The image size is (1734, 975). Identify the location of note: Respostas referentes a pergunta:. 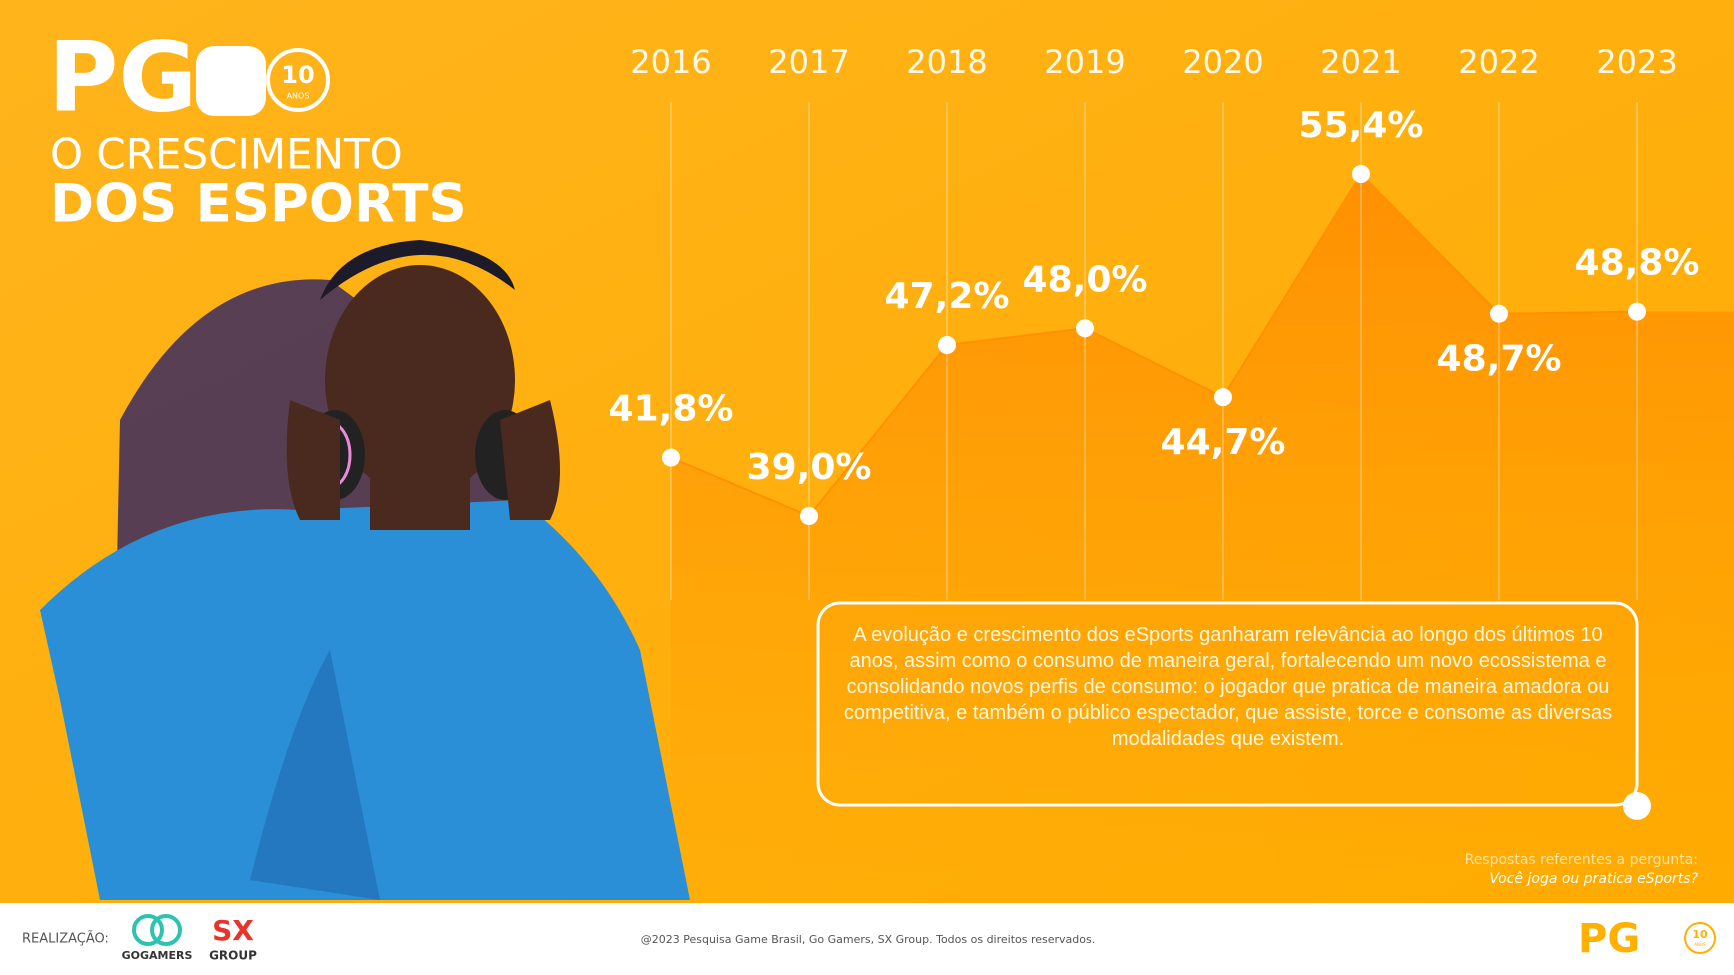
(1581, 860).